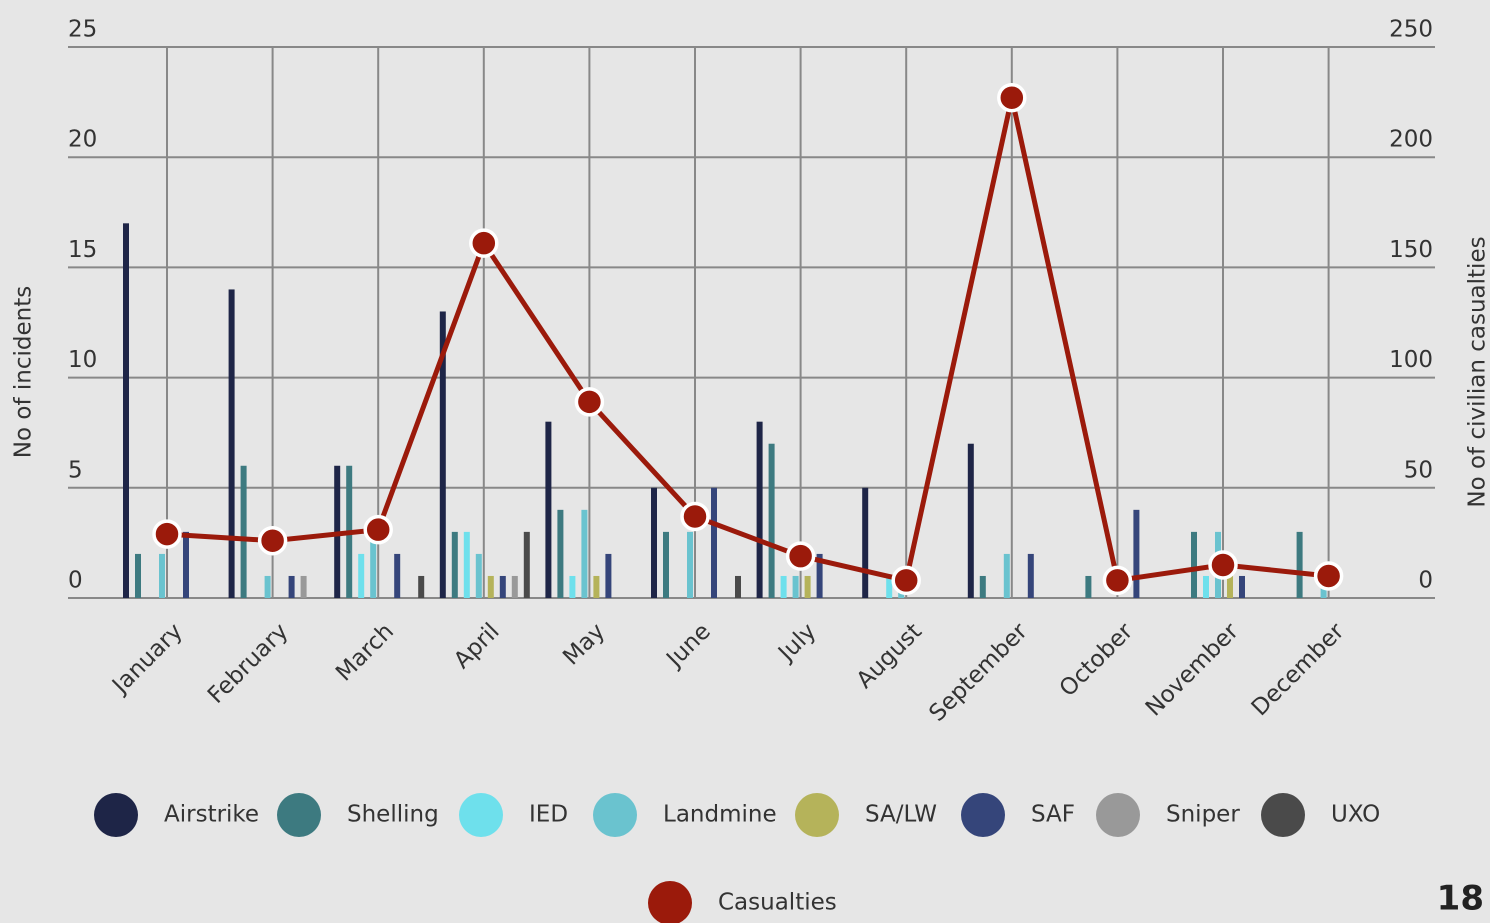 The image size is (1490, 923). Describe the element at coordinates (248, 663) in the screenshot. I see `x-tick-label: February` at that location.